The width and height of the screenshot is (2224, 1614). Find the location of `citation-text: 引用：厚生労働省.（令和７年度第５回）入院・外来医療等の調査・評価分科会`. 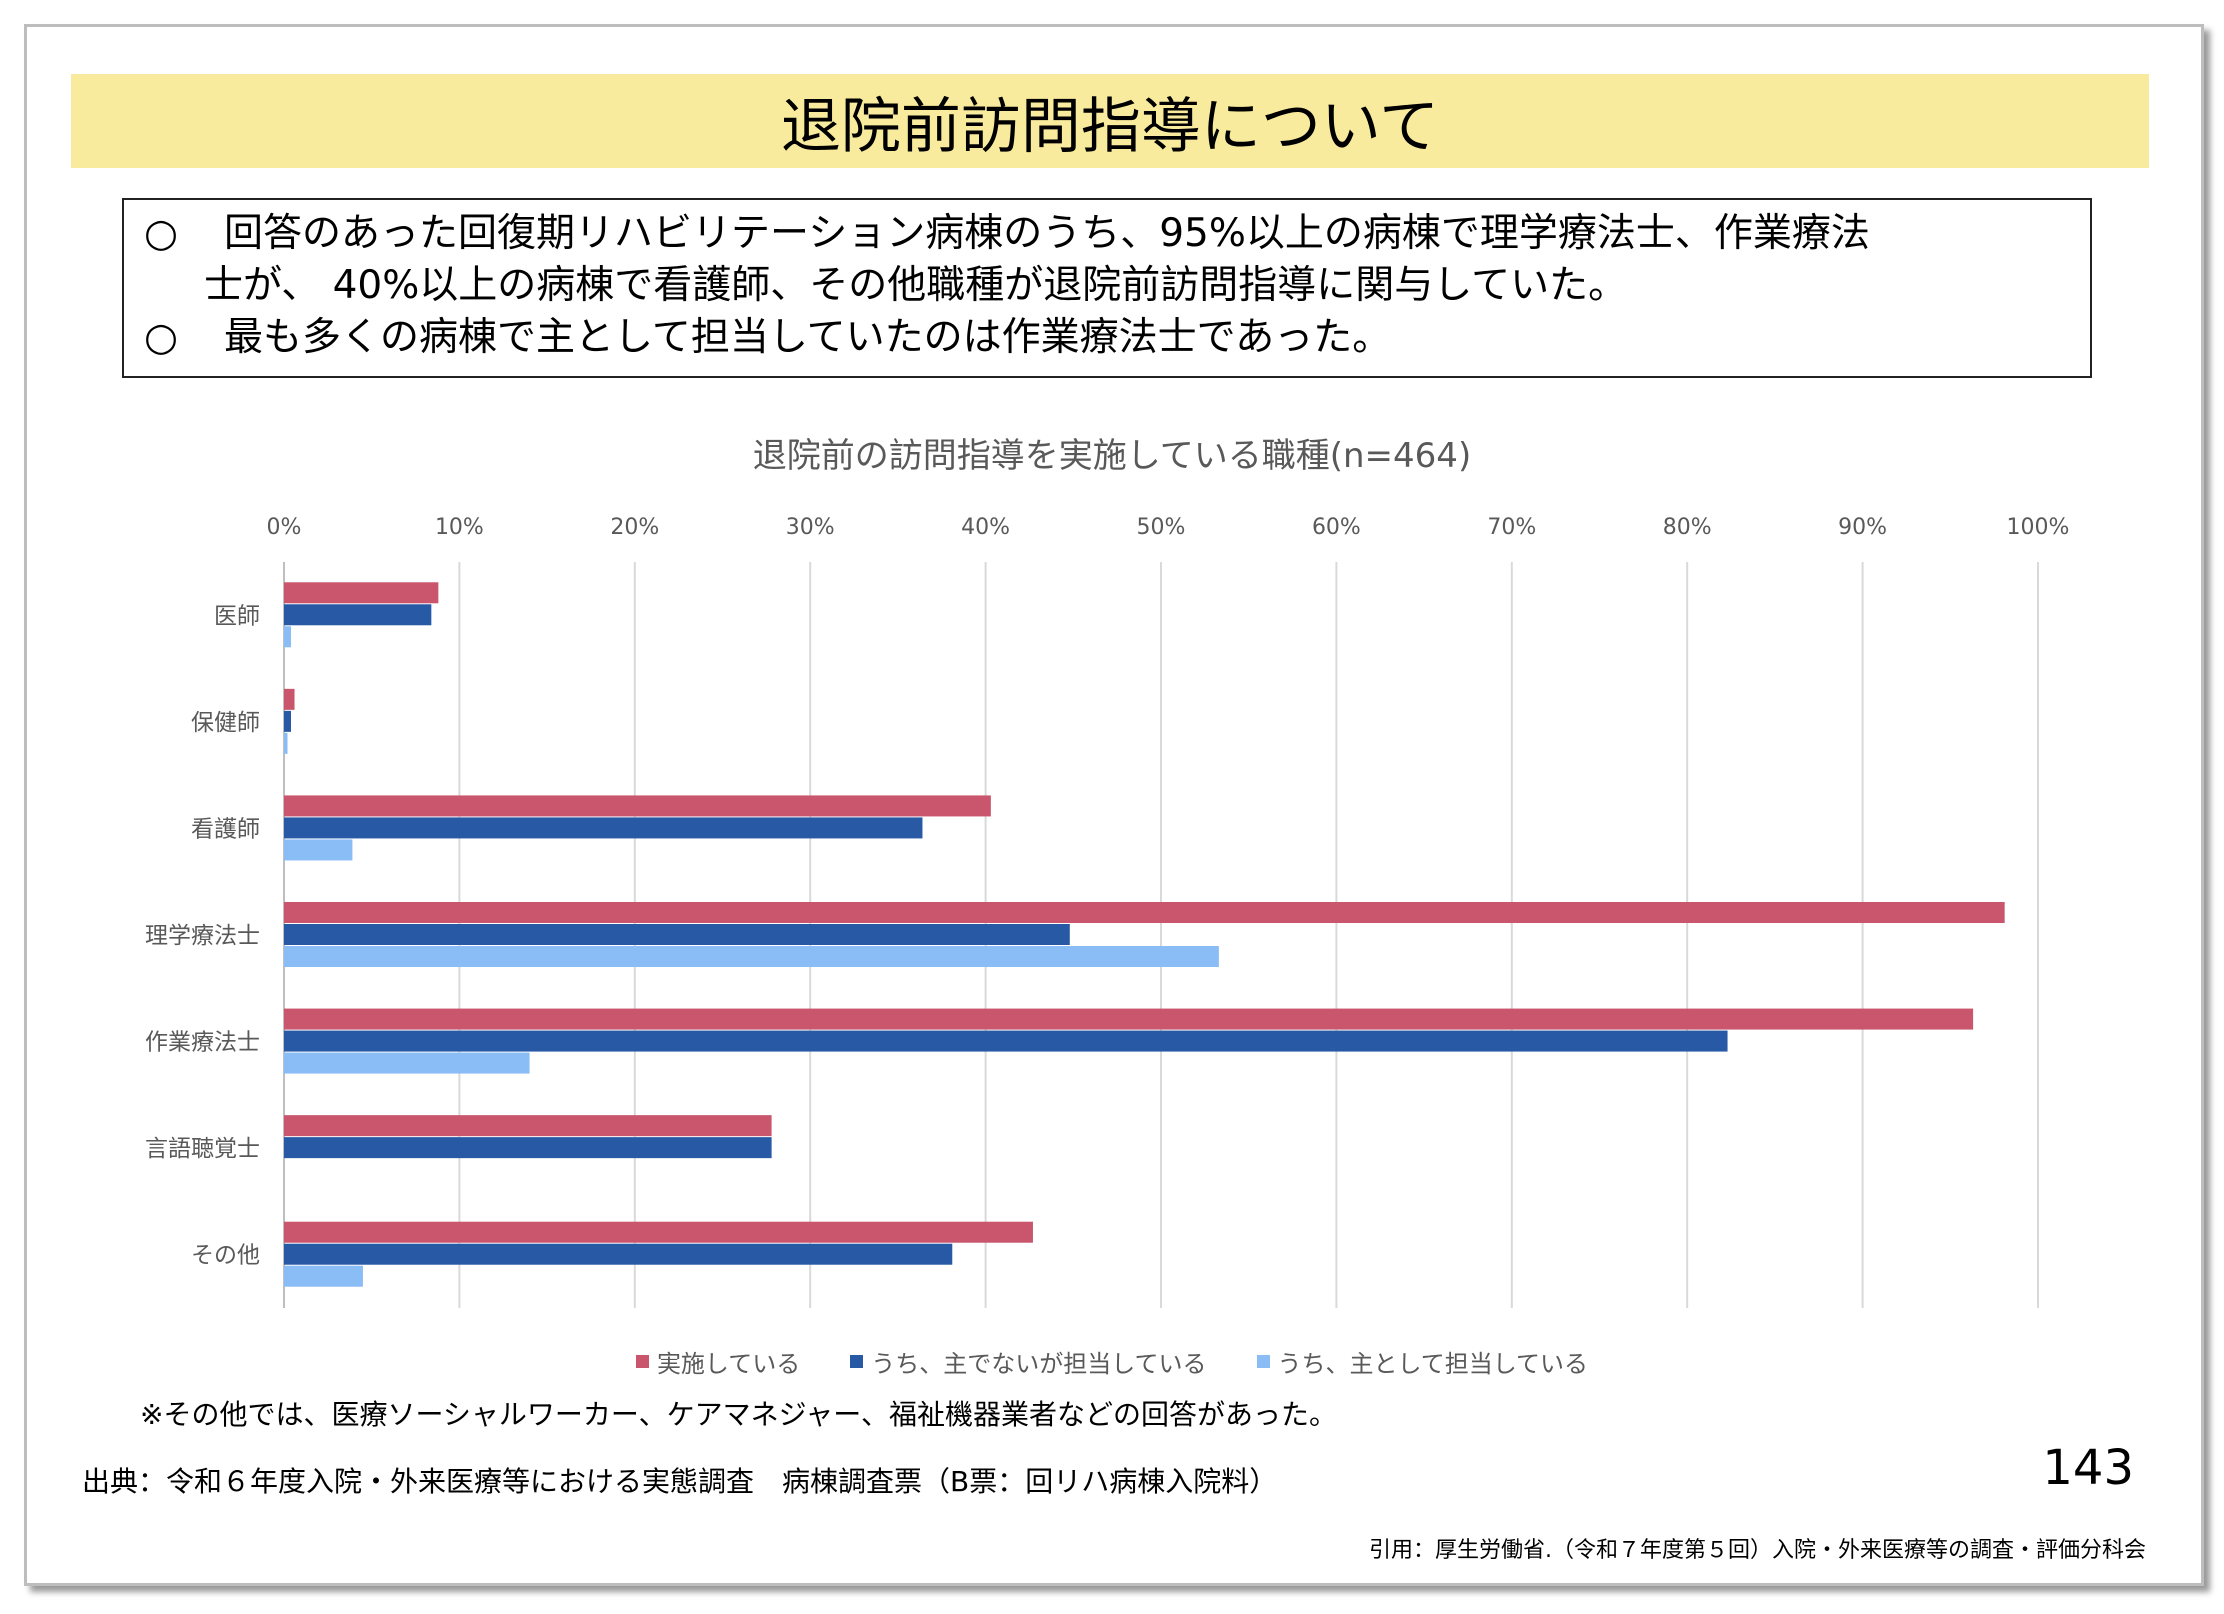

citation-text: 引用：厚生労働省.（令和７年度第５回）入院・外来医療等の調査・評価分科会 is located at coordinates (1757, 1550).